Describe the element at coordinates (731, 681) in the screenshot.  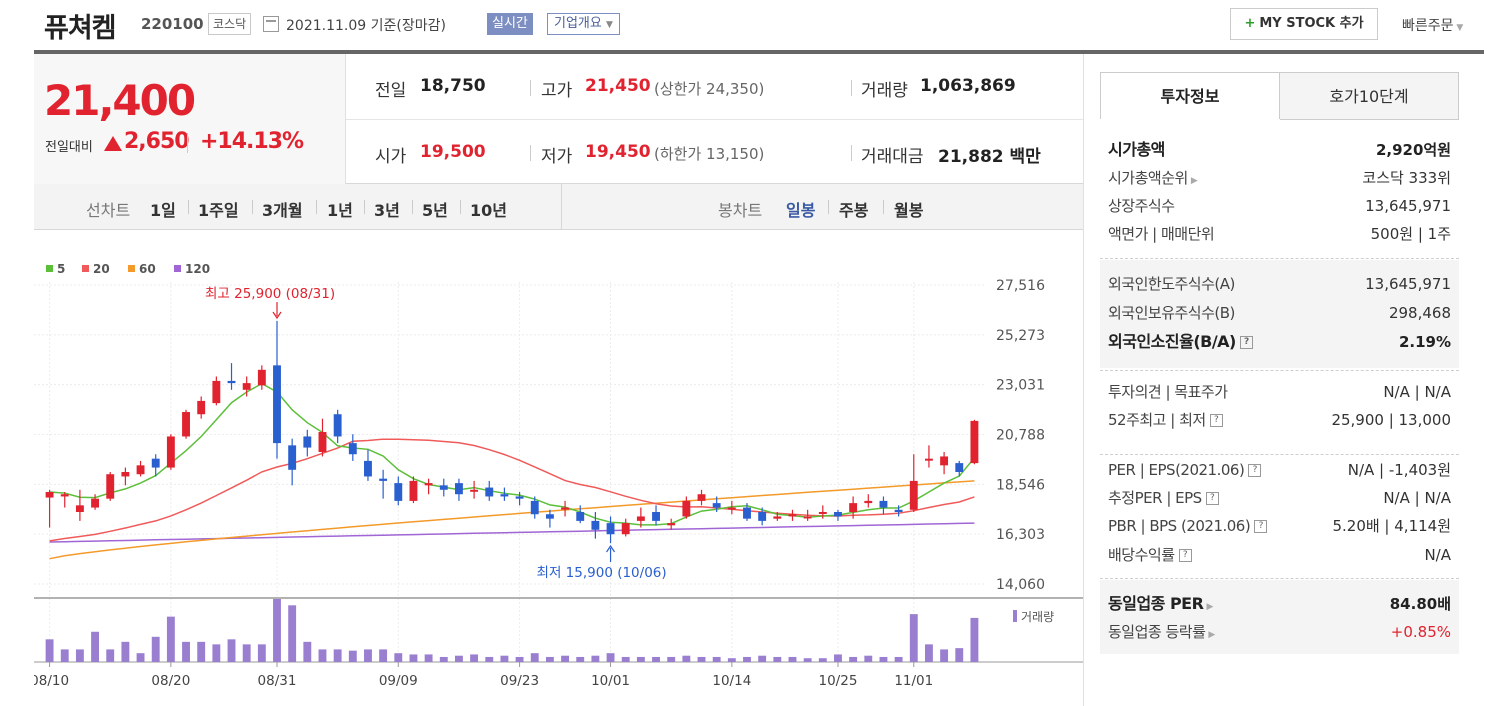
I see `x-tick-label: 10/14` at that location.